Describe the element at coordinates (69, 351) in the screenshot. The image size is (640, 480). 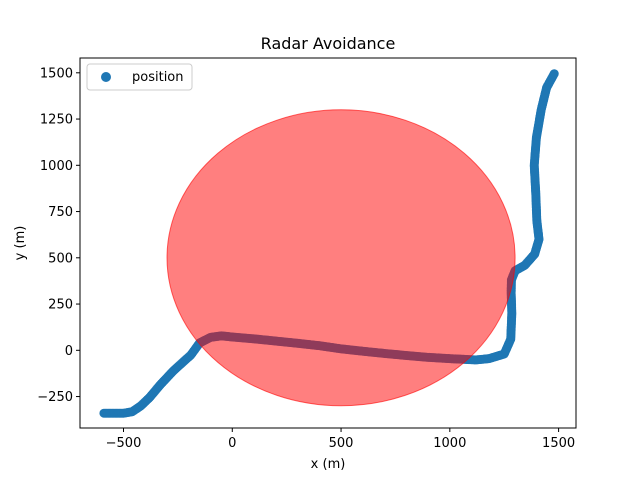
I see `y-tick-label: 0` at that location.